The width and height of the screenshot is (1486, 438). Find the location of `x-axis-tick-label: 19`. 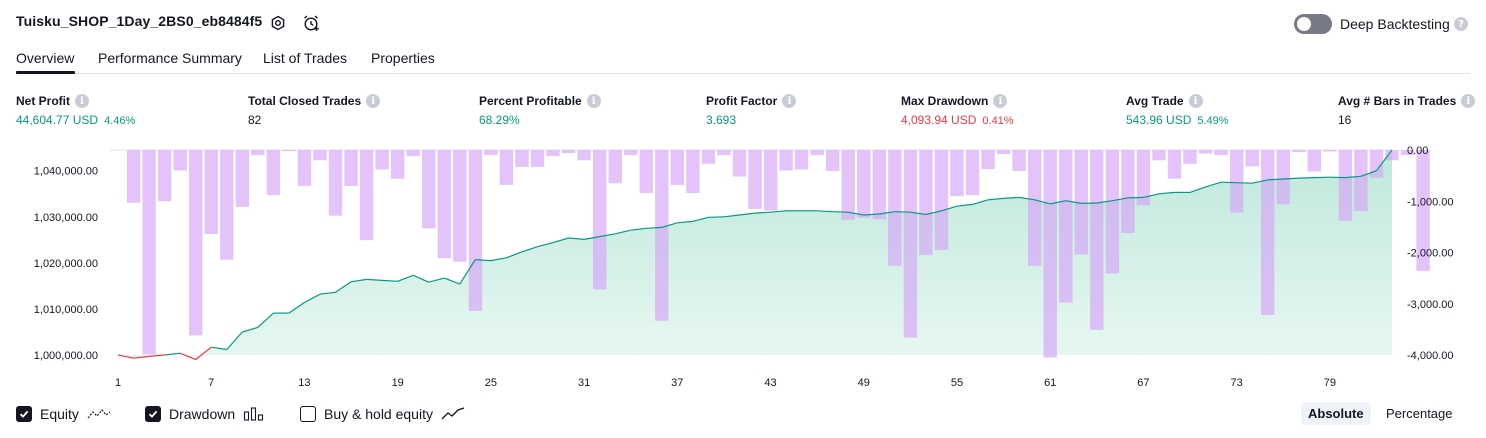

x-axis-tick-label: 19 is located at coordinates (398, 383).